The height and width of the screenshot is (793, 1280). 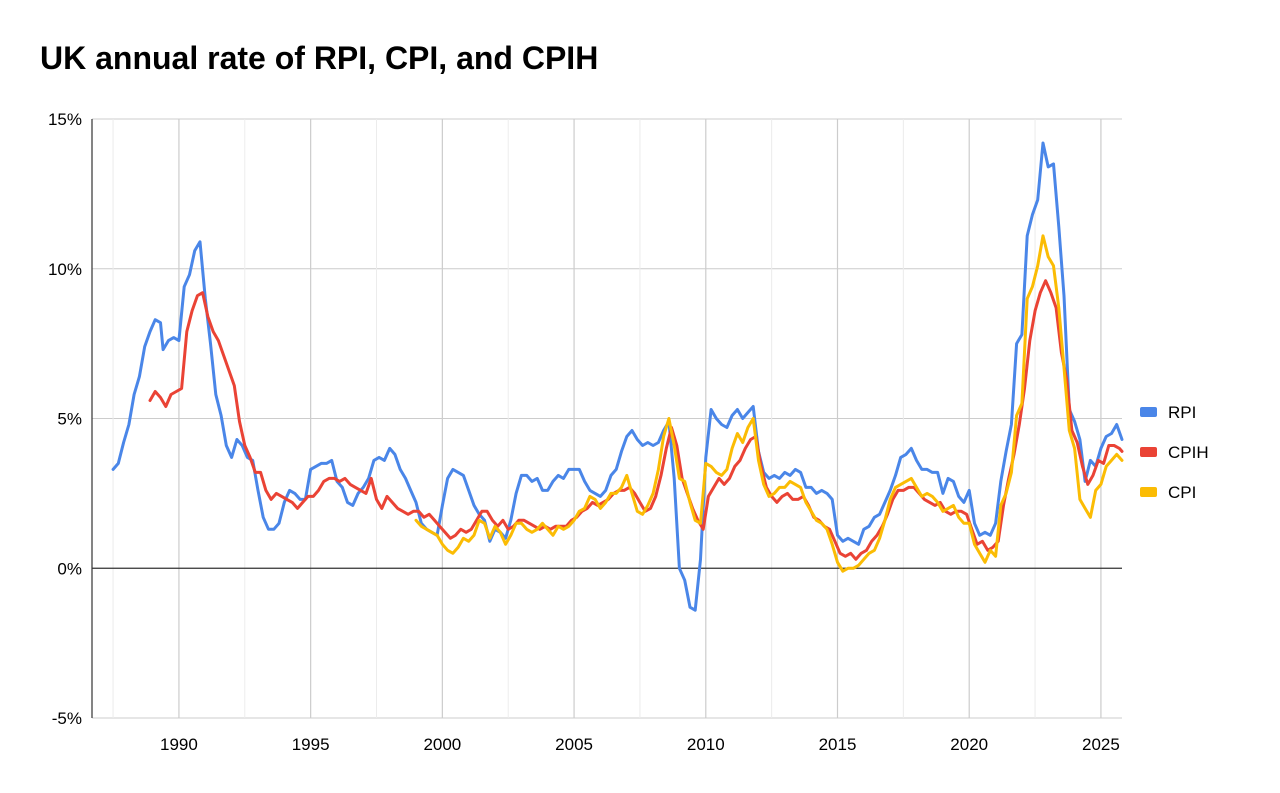 I want to click on legend: RPI CPIH CPI, so click(x=1174, y=452).